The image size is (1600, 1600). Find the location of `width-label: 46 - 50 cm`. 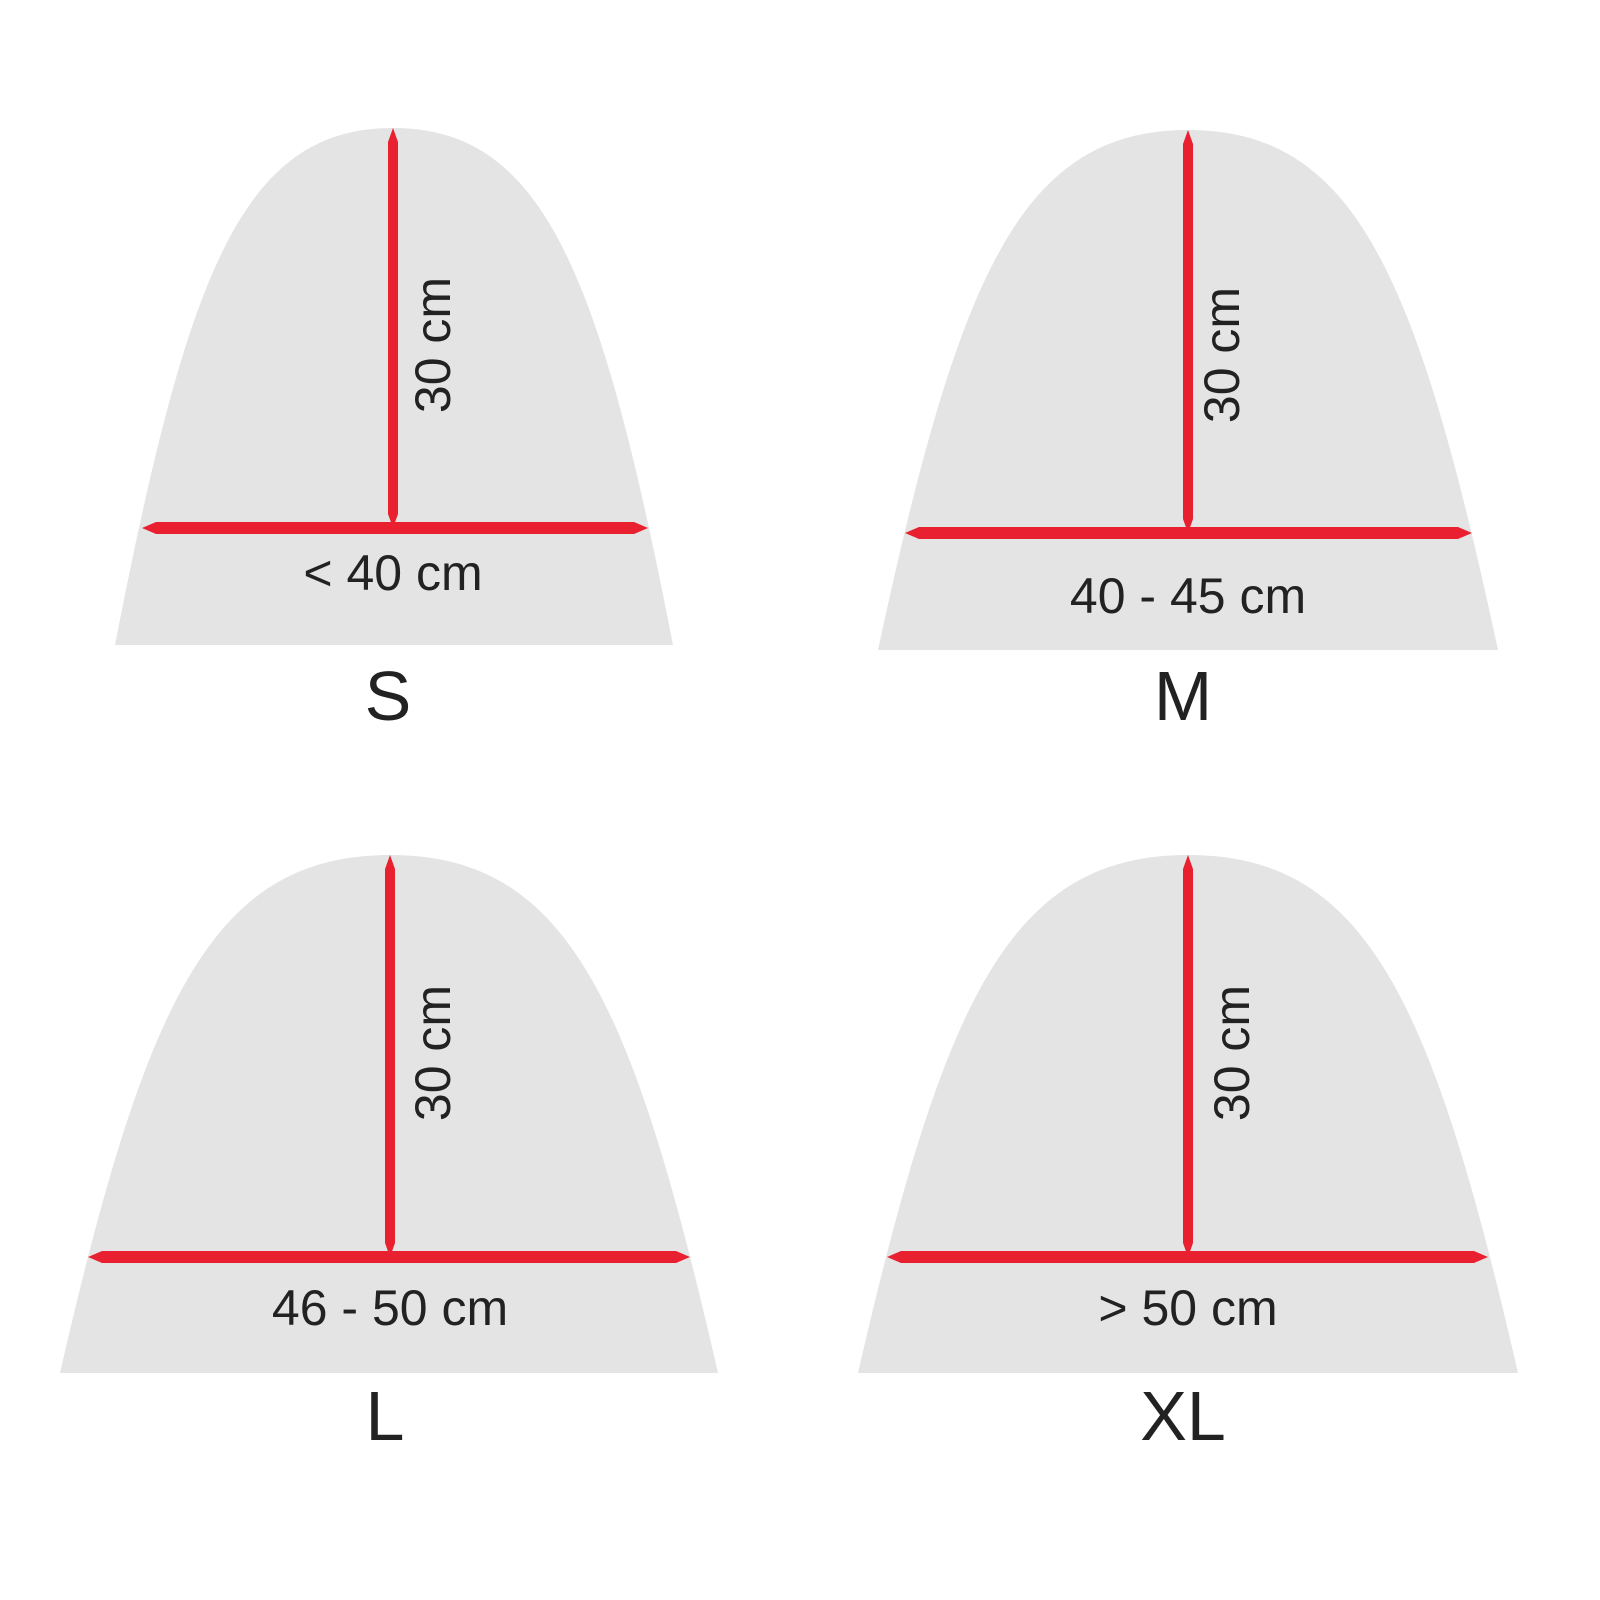

width-label: 46 - 50 cm is located at coordinates (390, 1308).